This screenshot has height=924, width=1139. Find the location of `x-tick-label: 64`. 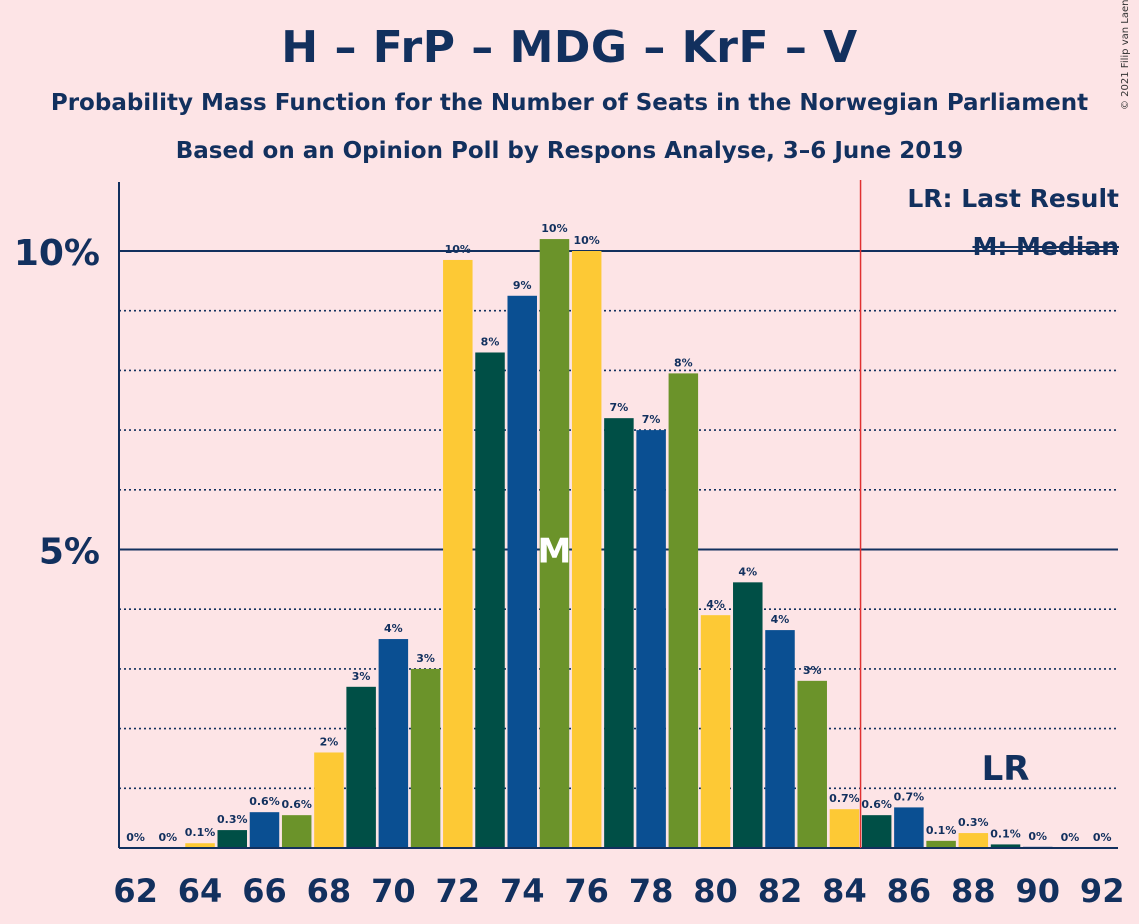

x-tick-label: 64 is located at coordinates (200, 891).